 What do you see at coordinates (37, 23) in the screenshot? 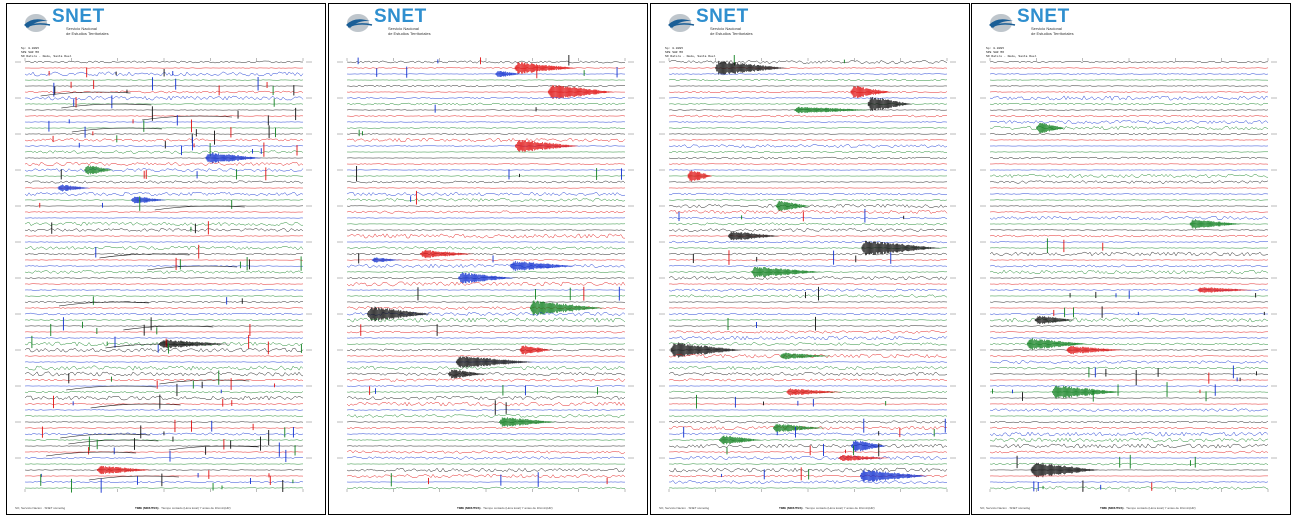
I see `snet-logo-mark-icon` at bounding box center [37, 23].